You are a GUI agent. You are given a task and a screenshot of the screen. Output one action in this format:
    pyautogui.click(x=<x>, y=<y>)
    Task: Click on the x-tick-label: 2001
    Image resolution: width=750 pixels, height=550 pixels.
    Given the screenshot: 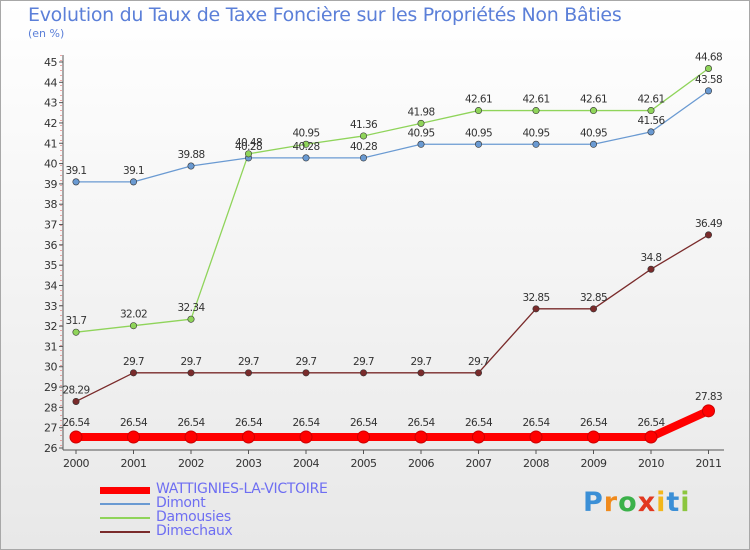 What is the action you would take?
    pyautogui.click(x=134, y=463)
    